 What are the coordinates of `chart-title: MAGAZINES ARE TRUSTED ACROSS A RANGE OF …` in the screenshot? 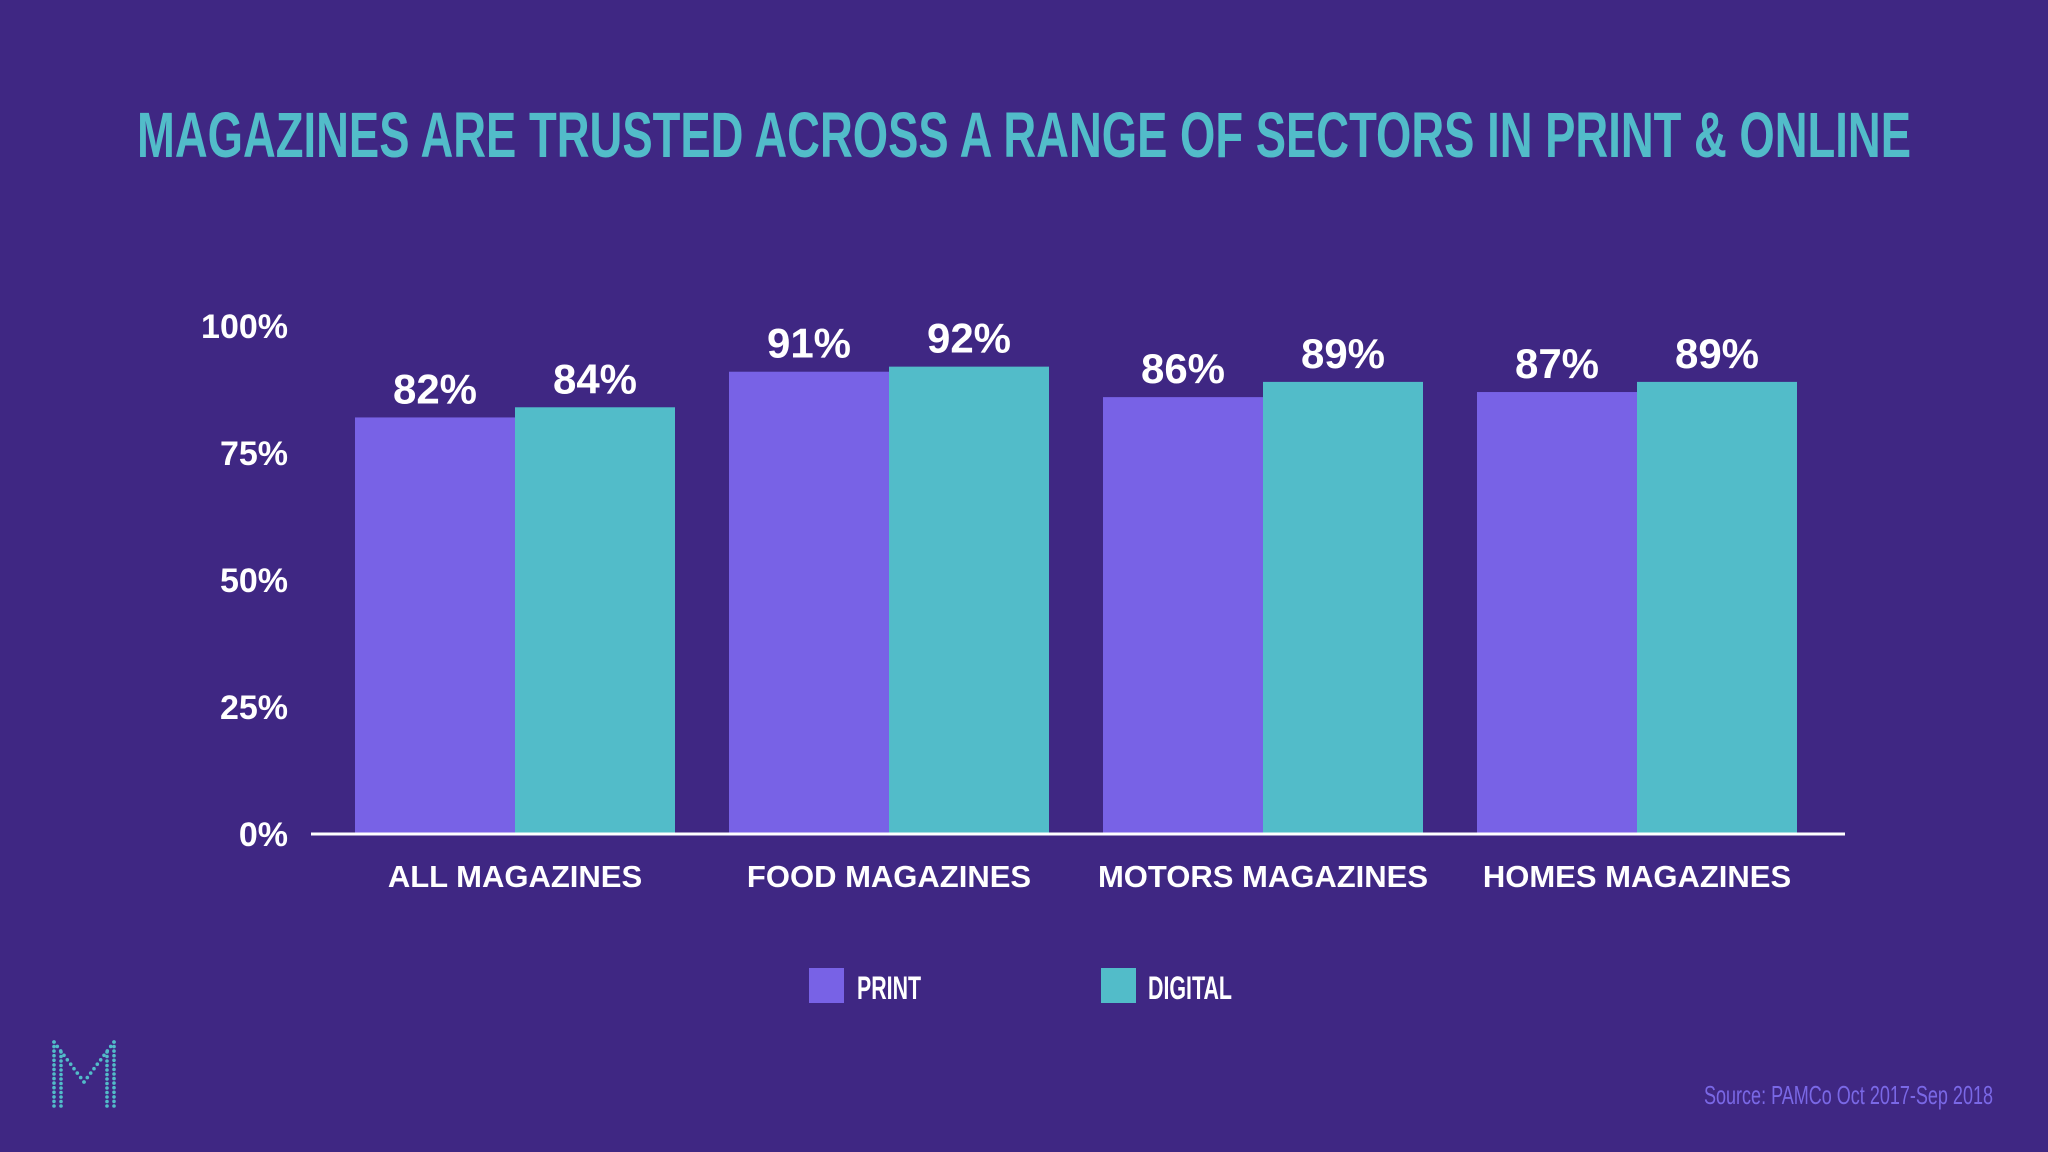 It's located at (1024, 135).